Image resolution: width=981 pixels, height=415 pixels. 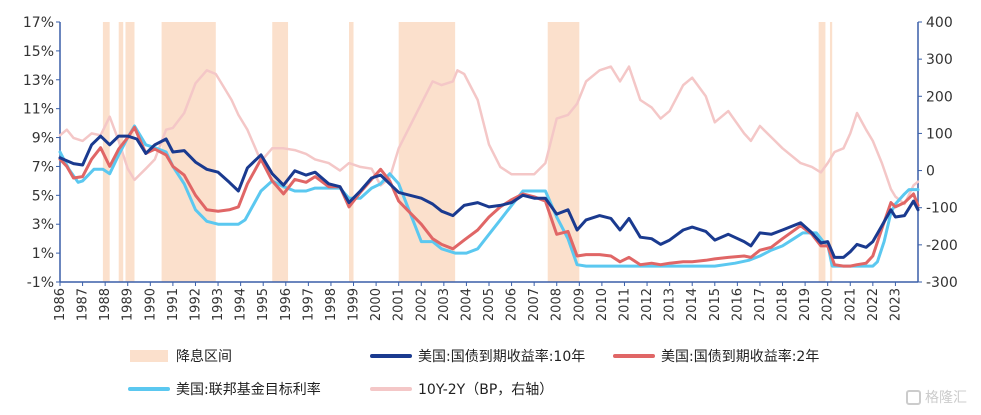 What do you see at coordinates (485, 390) in the screenshot?
I see `legend-label-4: 10Y-2Y（BP，右轴）` at bounding box center [485, 390].